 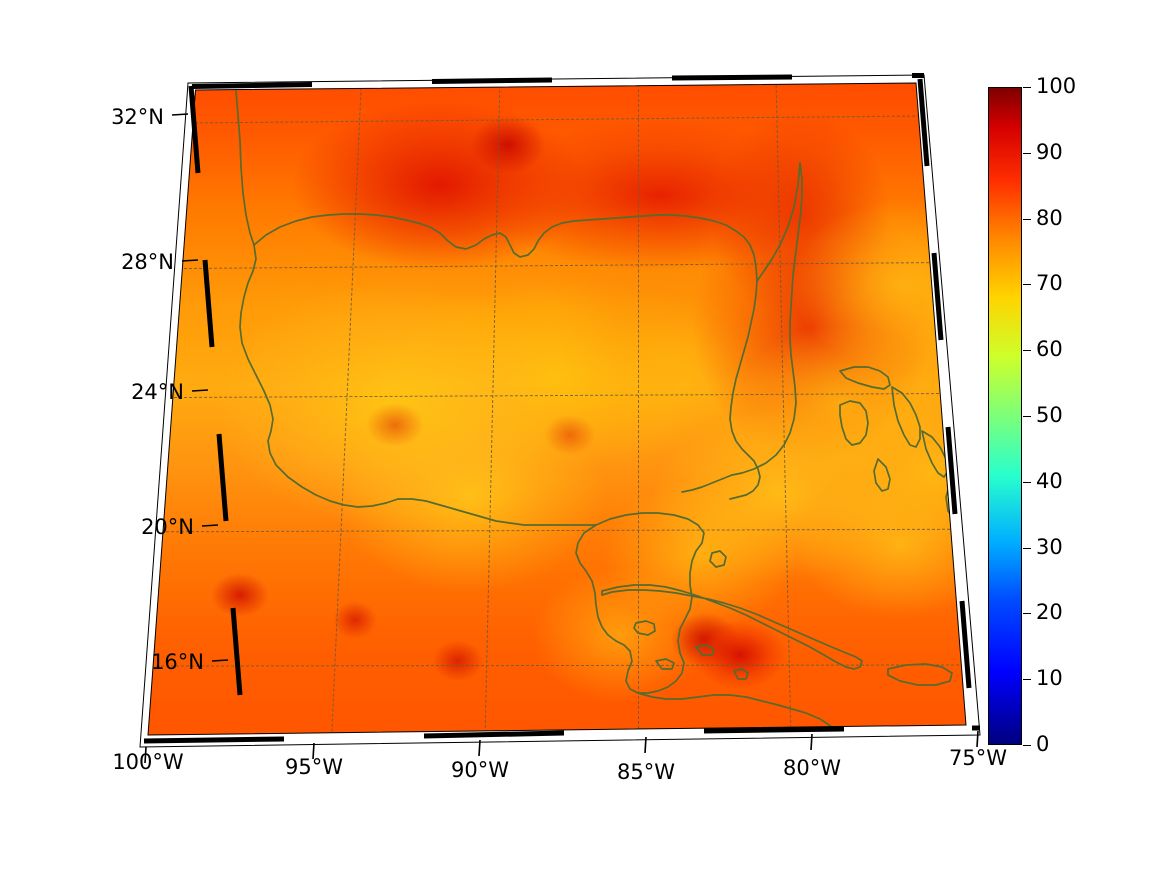 I want to click on colorbar-label-70: 70, so click(x=1049, y=283).